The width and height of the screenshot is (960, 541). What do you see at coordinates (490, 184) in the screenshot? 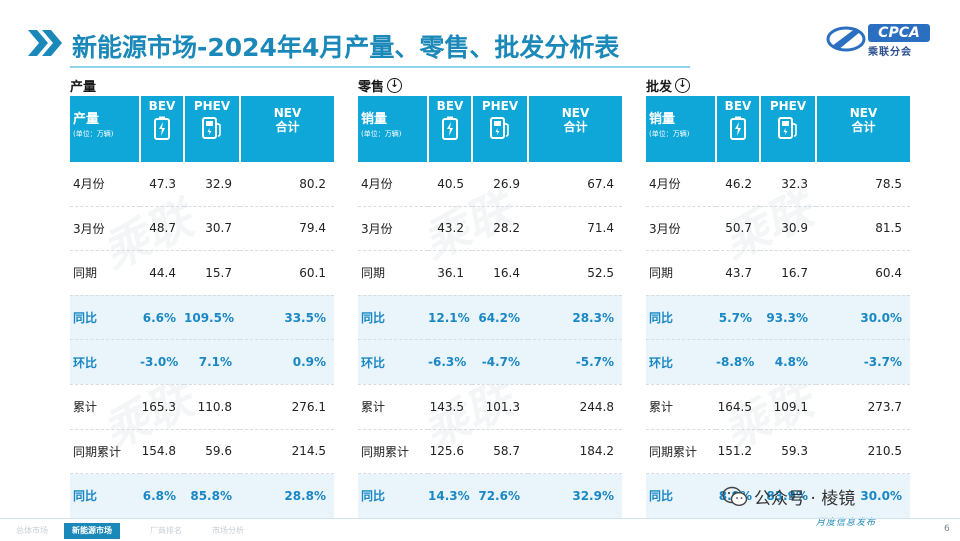
I see `table-row: 4月份 40.5 26.9 67.4` at bounding box center [490, 184].